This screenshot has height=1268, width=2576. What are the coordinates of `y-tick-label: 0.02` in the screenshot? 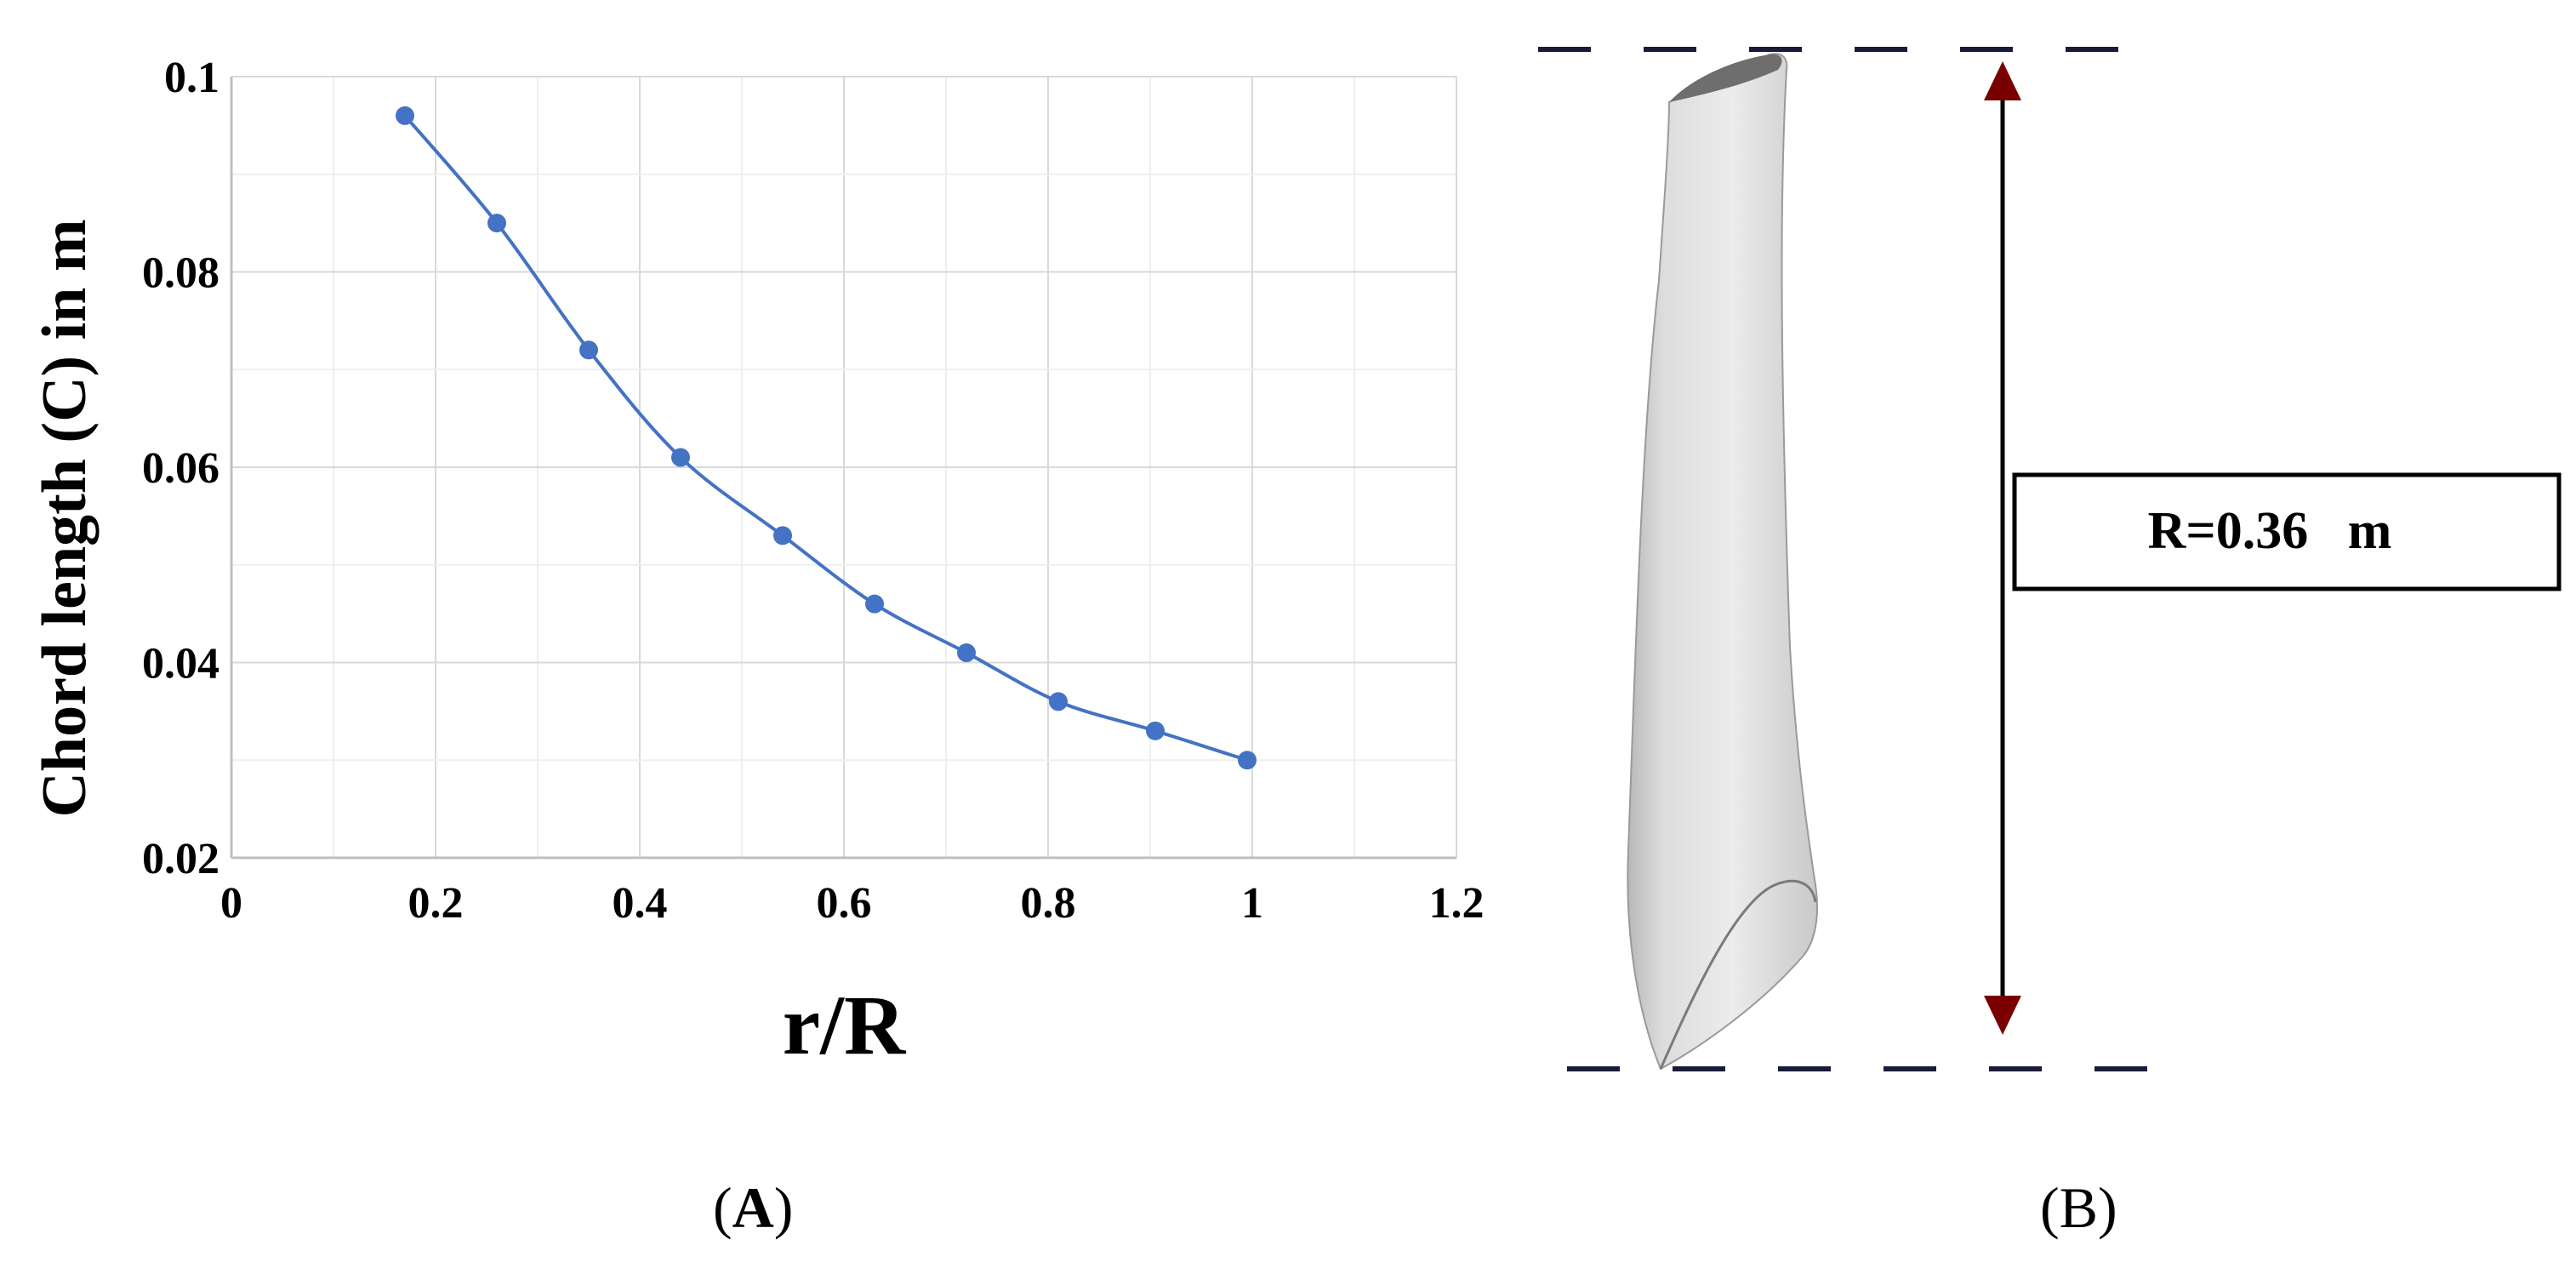 It's located at (180, 859).